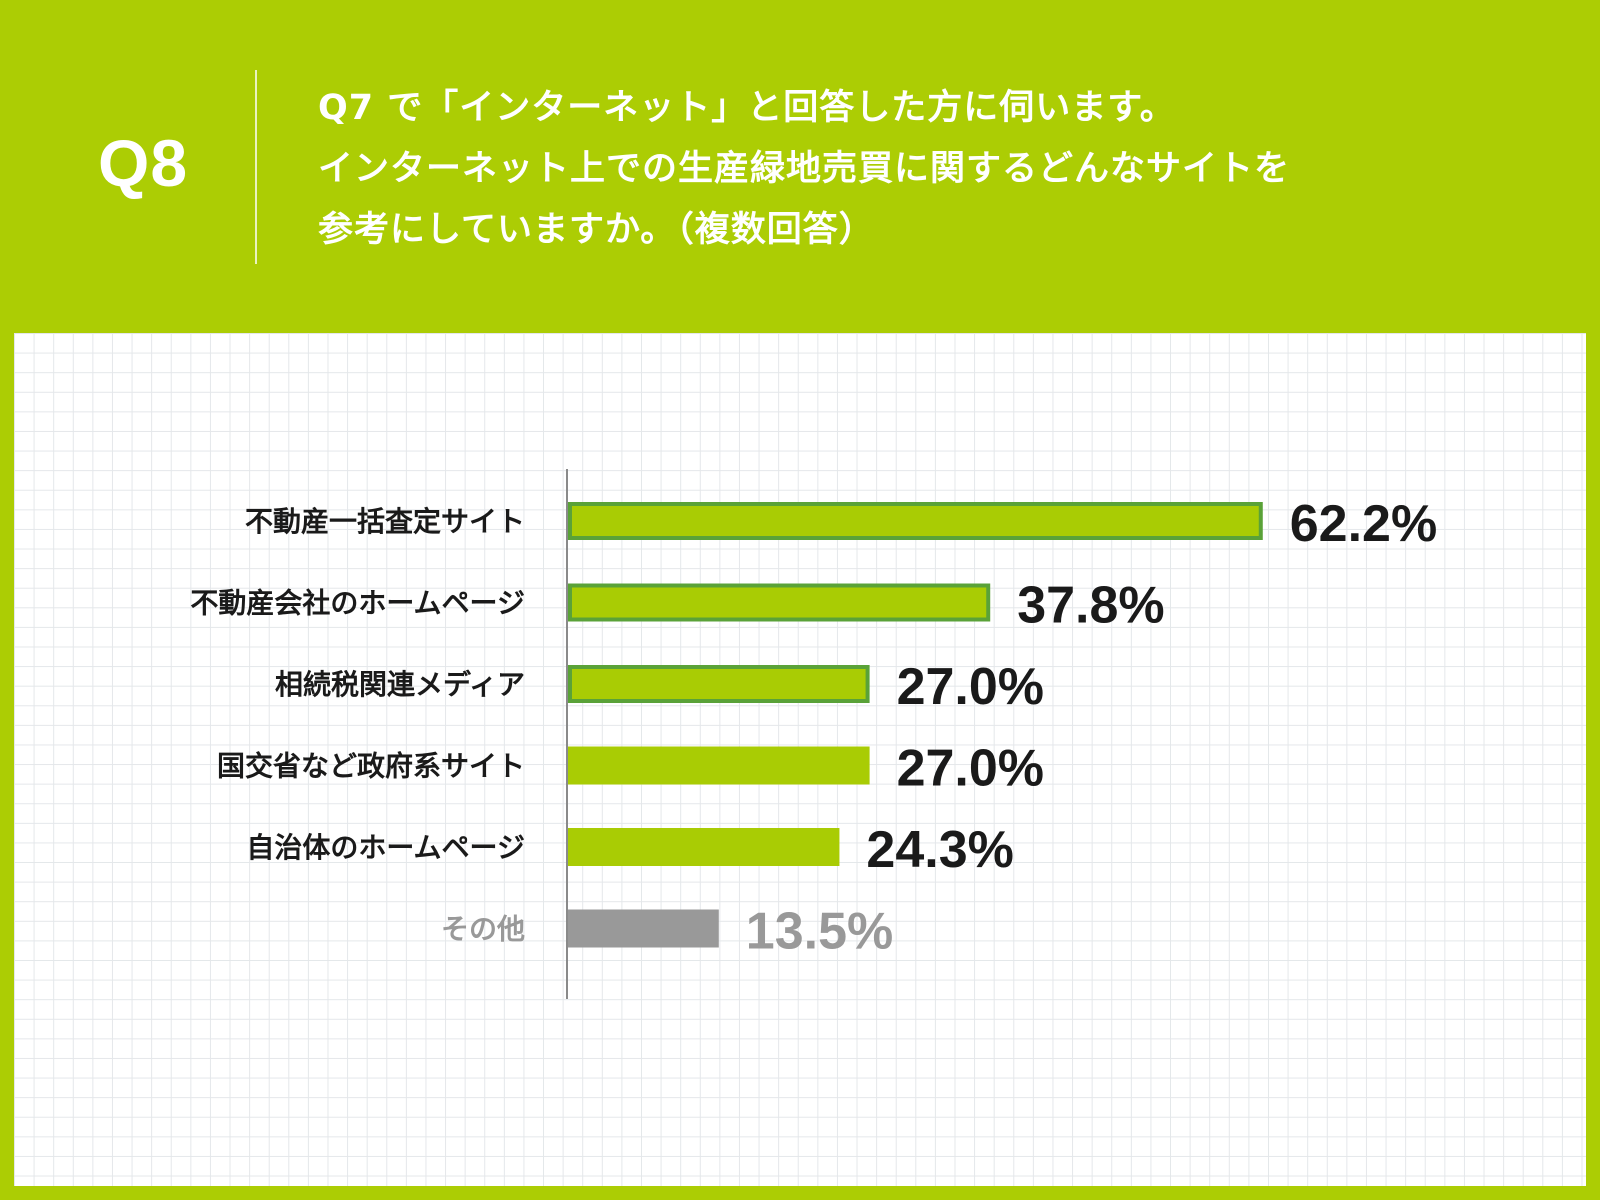  What do you see at coordinates (385, 521) in the screenshot?
I see `category-label-0: 不動産一括査定サイト` at bounding box center [385, 521].